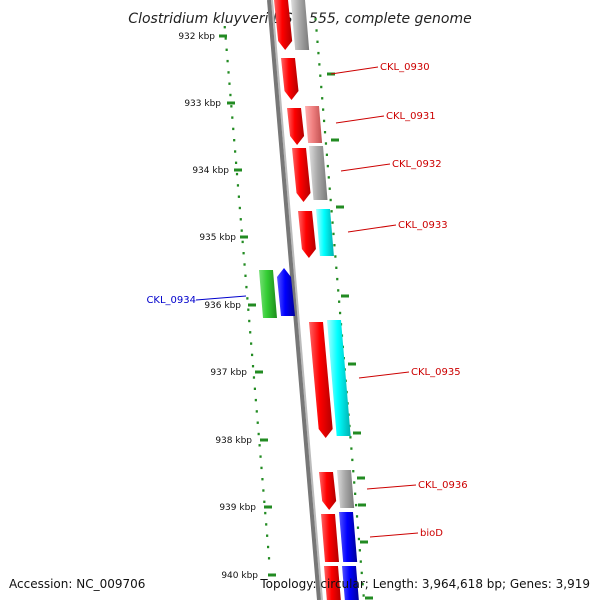 Image resolution: width=600 pixels, height=600 pixels. I want to click on gene-label: bioD, so click(431, 533).